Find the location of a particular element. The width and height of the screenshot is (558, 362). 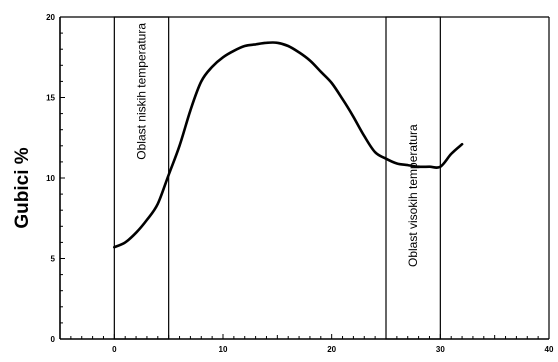

y-tick-label: 0 is located at coordinates (53, 339).